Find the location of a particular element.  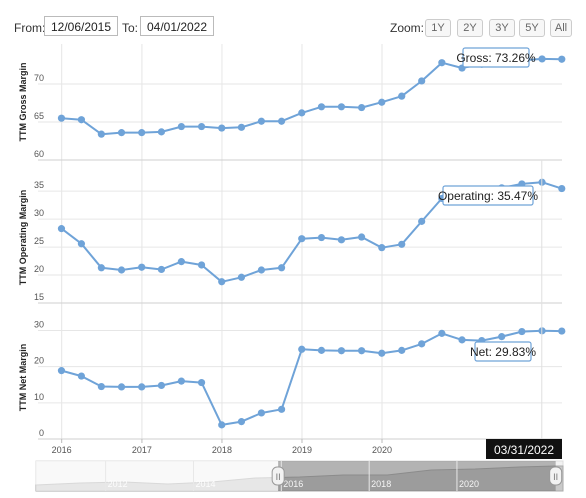

y-tick-label: 60 is located at coordinates (39, 154).